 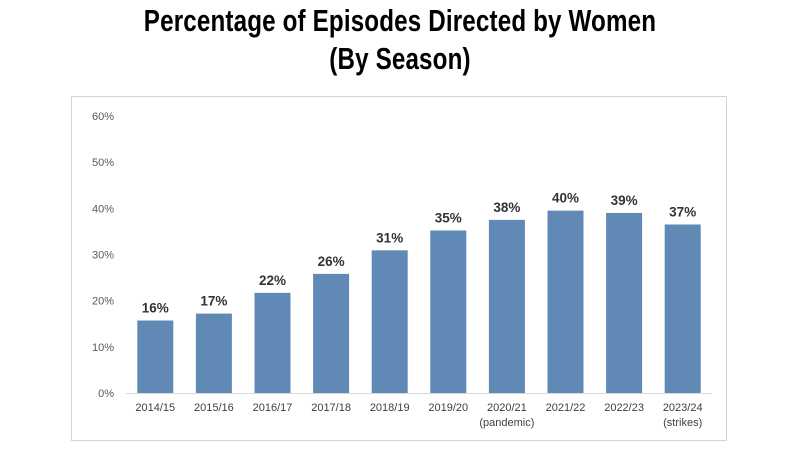 What do you see at coordinates (273, 408) in the screenshot?
I see `x-tick-label: 2016/17` at bounding box center [273, 408].